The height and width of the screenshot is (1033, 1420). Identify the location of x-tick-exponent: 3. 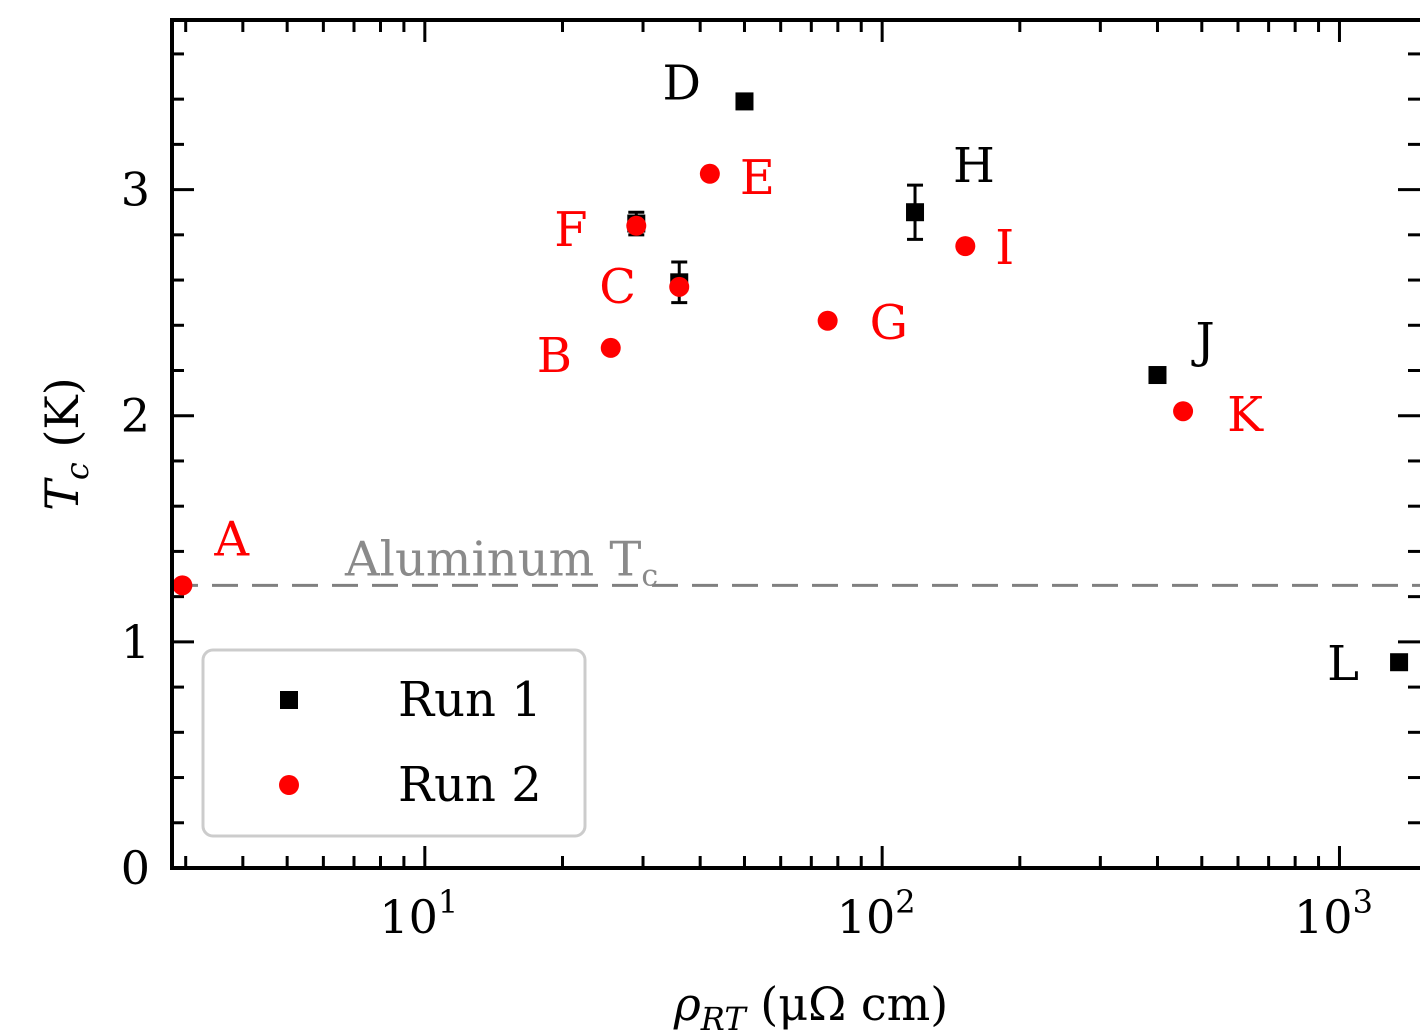
(1363, 902).